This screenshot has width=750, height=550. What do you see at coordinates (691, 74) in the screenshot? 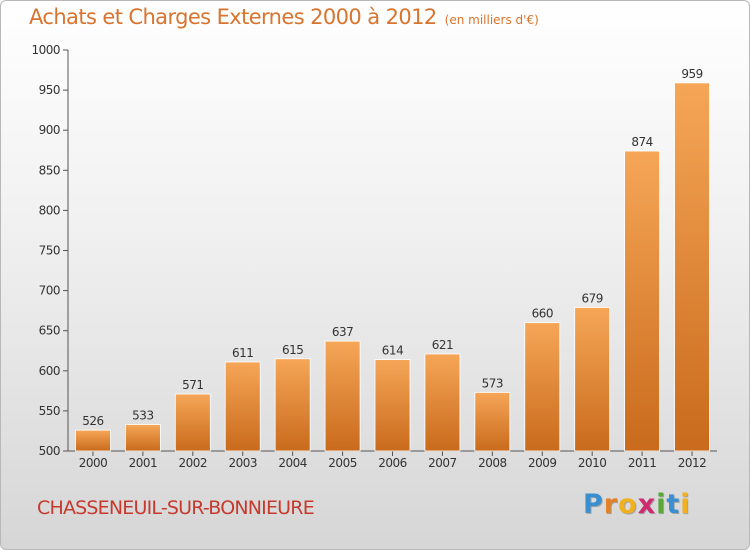
I see `bar-value-label: 959` at bounding box center [691, 74].